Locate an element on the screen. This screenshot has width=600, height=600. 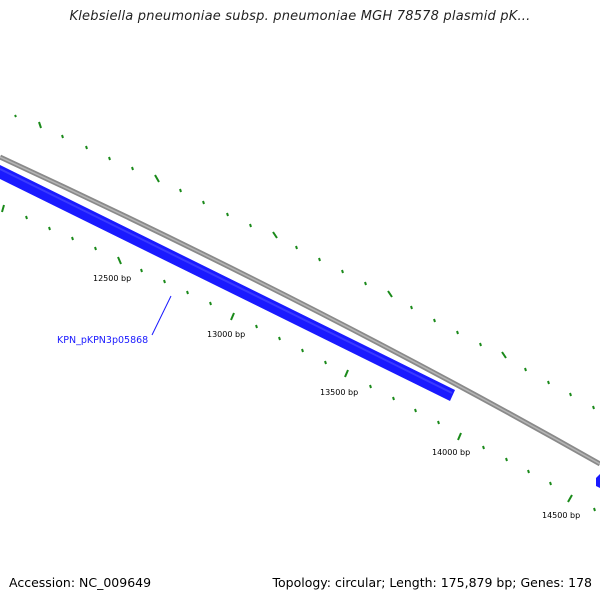
scale-label-14500: 14500 bp is located at coordinates (561, 515).